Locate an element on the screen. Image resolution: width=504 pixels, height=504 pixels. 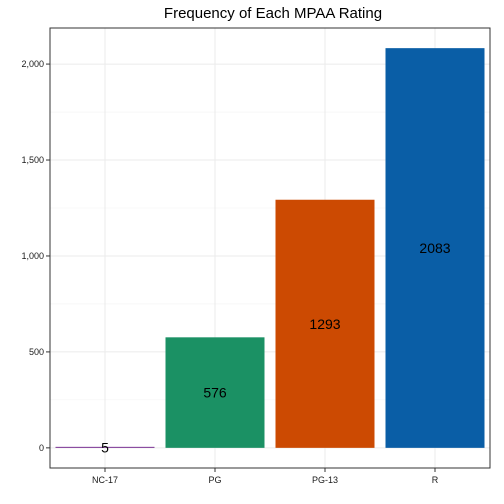
y-tick-label: 2,000 is located at coordinates (32, 64).